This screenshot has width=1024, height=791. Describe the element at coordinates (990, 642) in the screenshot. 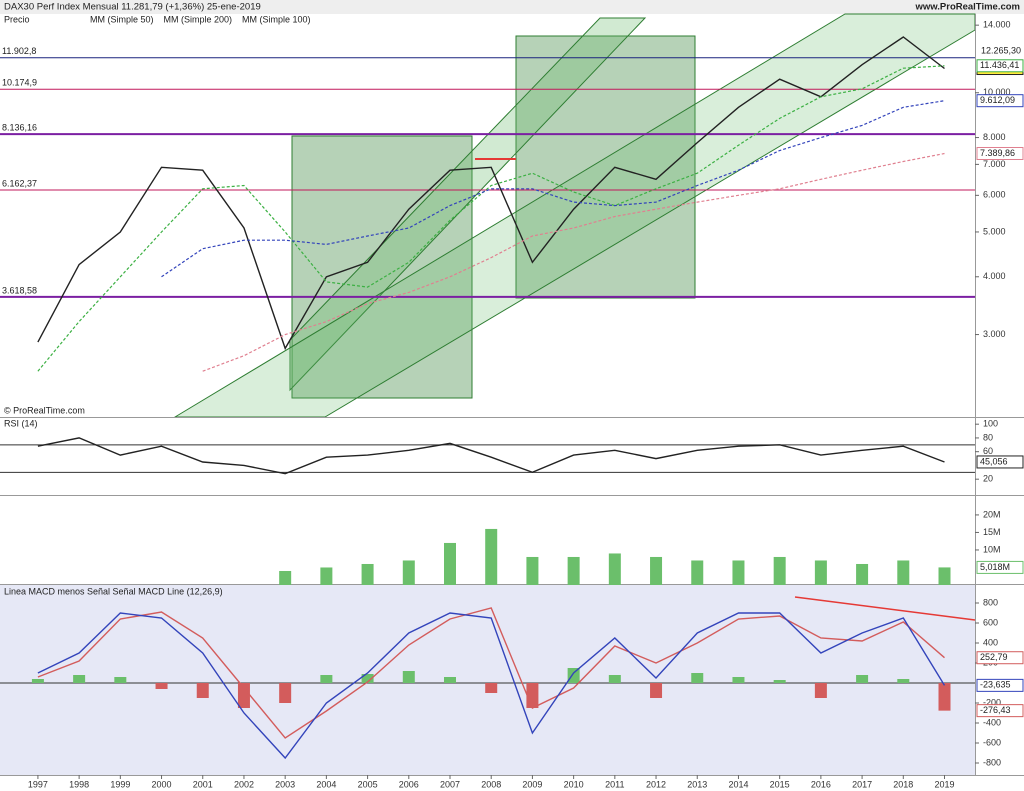

I see `y-tick-label: 400` at that location.